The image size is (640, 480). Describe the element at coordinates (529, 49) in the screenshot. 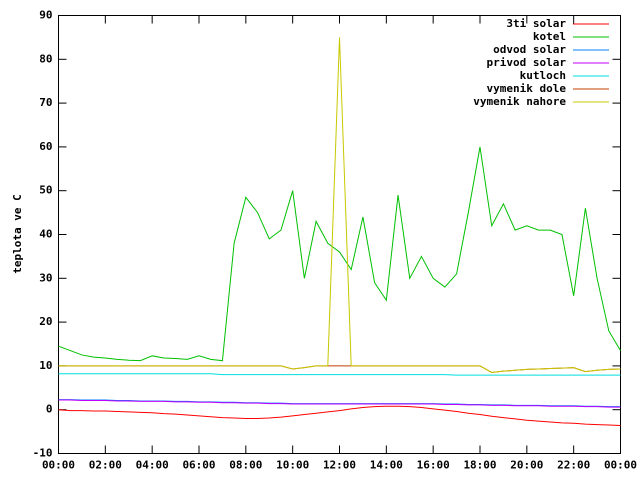

I see `legend-label: odvod solar` at that location.